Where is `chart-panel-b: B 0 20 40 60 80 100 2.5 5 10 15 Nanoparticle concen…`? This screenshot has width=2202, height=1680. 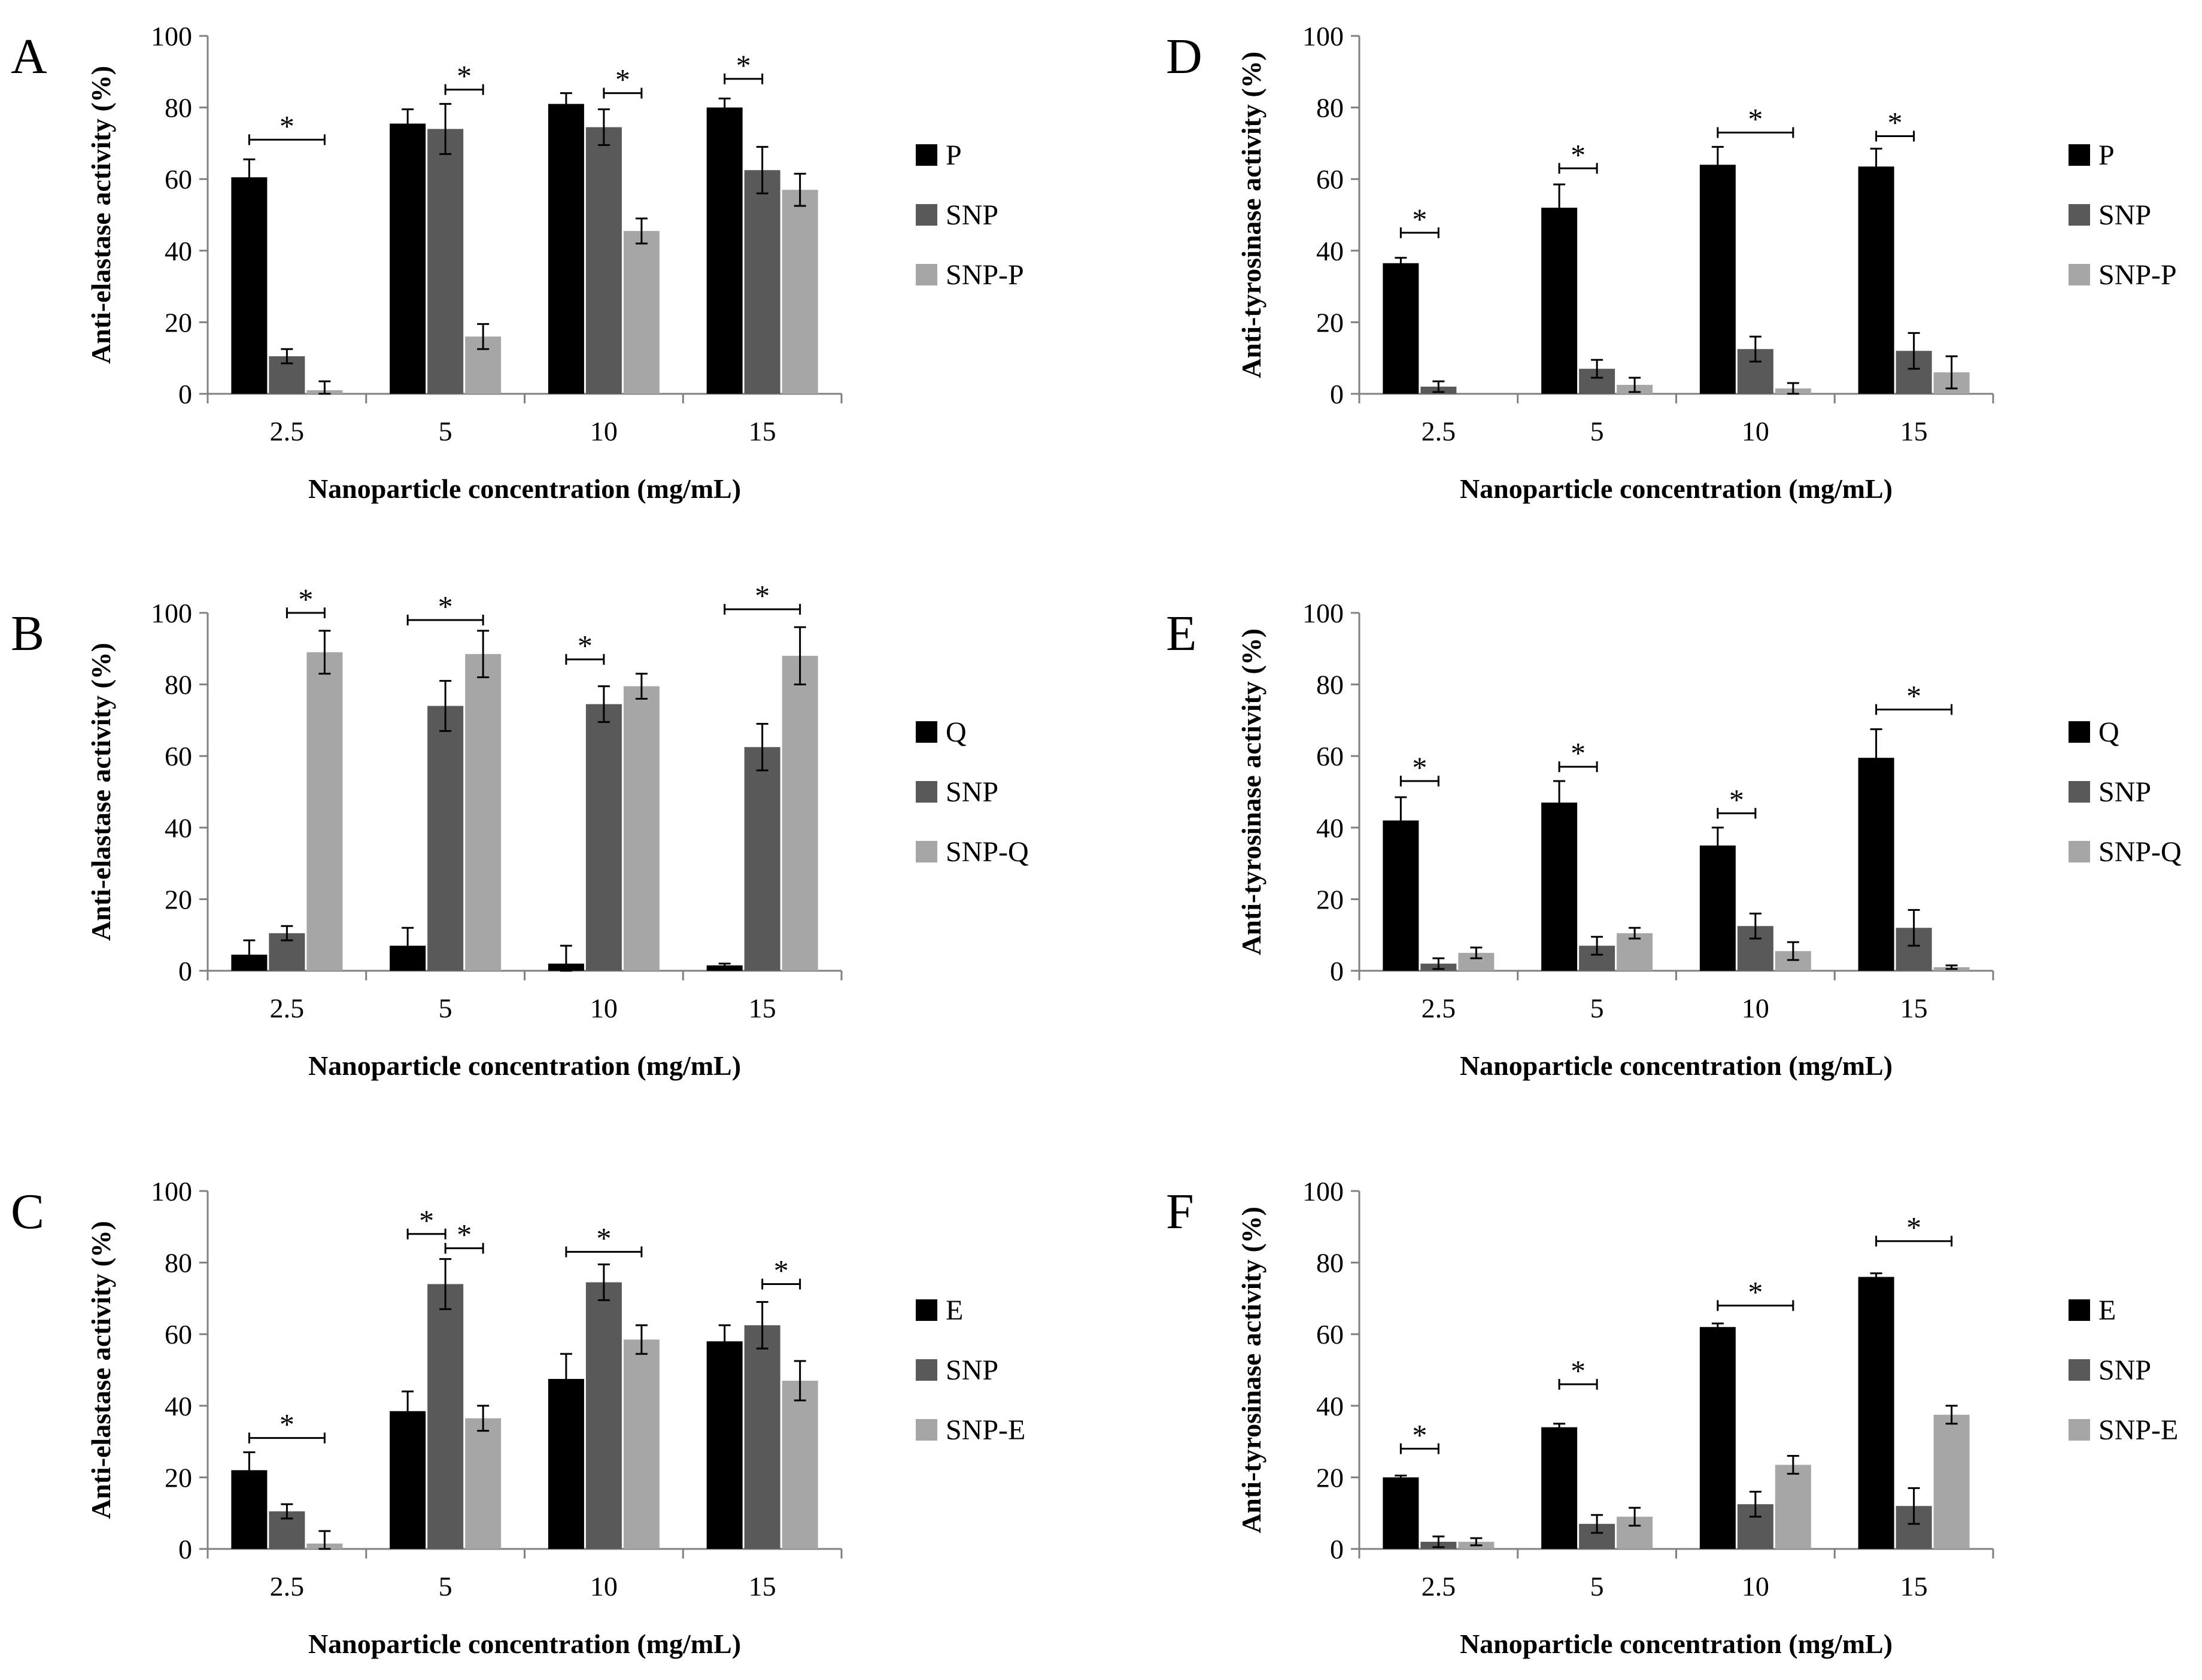 chart-panel-b: B 0 20 40 60 80 100 2.5 5 10 15 Nanoparticle concen… is located at coordinates (520, 830).